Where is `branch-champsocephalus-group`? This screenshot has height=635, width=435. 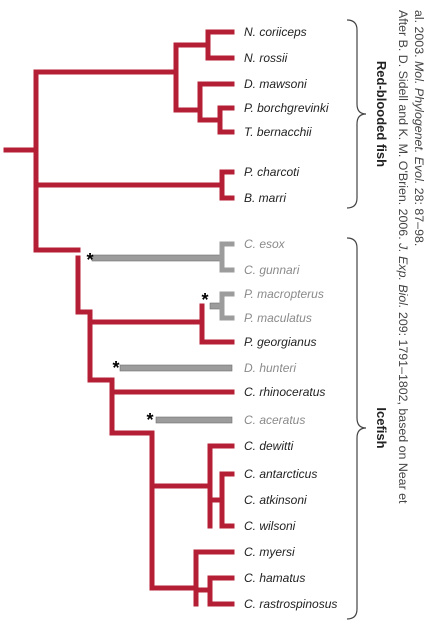 branch-champsocephalus-group is located at coordinates (157, 258).